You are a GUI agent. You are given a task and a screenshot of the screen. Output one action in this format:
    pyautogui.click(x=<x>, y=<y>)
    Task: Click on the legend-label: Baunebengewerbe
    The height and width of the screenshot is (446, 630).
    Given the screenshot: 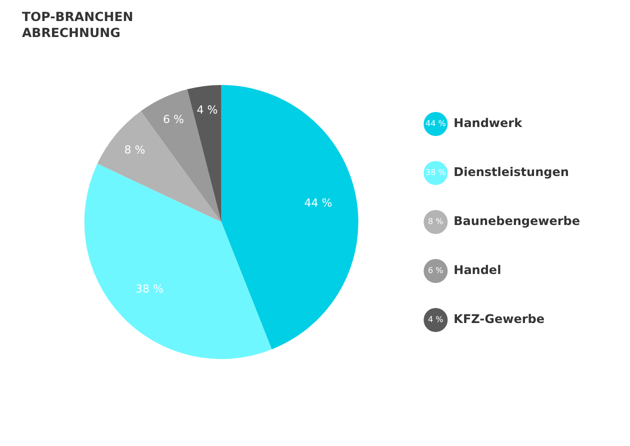 What is the action you would take?
    pyautogui.click(x=517, y=221)
    